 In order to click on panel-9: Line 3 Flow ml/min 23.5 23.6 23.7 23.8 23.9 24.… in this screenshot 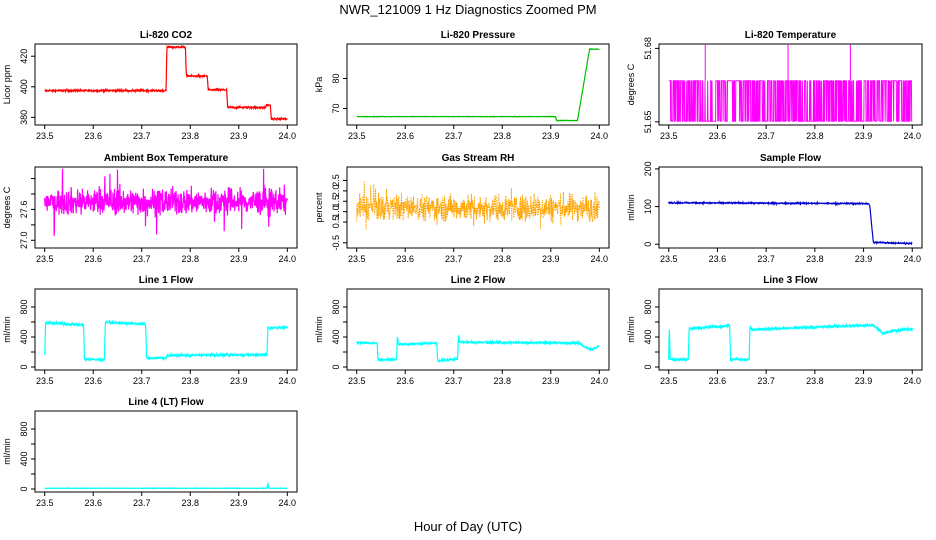, I will do `click(774, 330)`.